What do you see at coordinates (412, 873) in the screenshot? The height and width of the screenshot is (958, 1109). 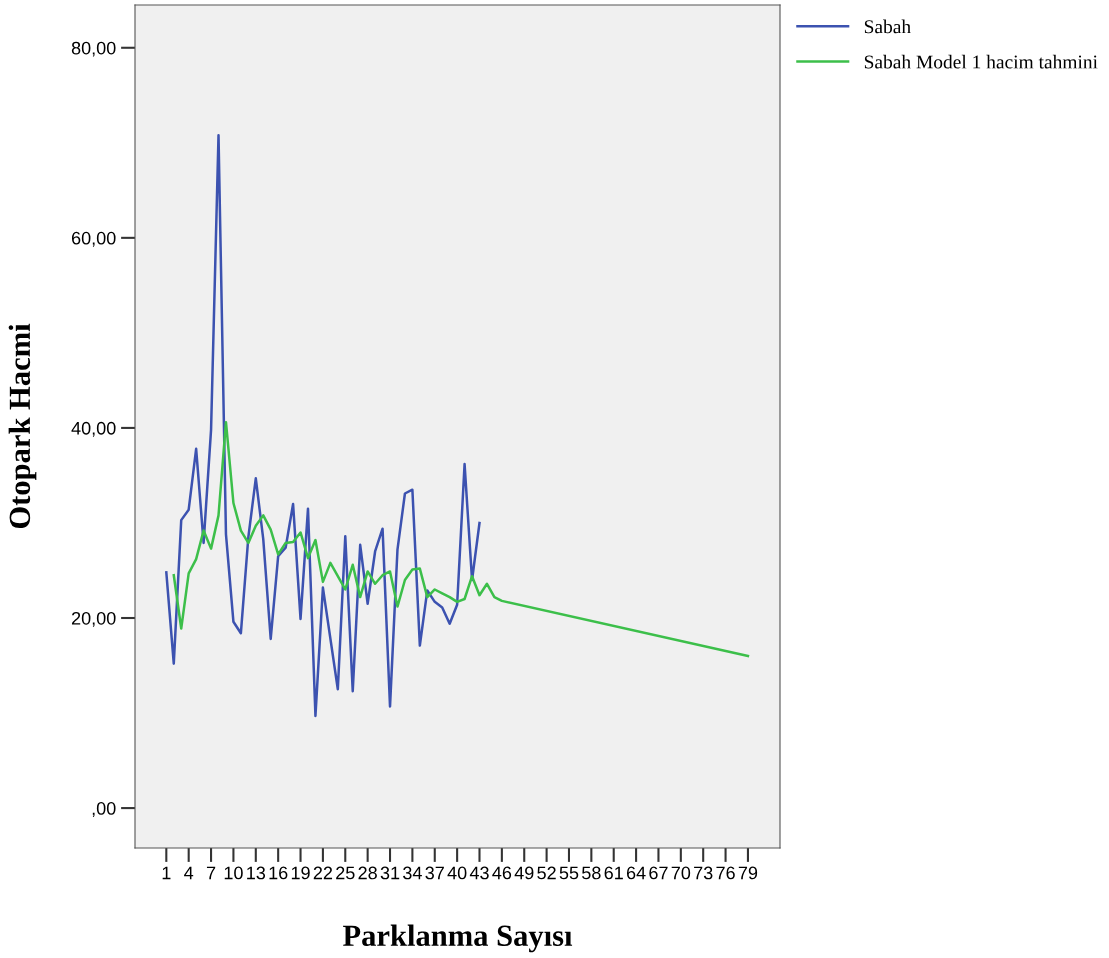 I see `x-tick-label: 34` at bounding box center [412, 873].